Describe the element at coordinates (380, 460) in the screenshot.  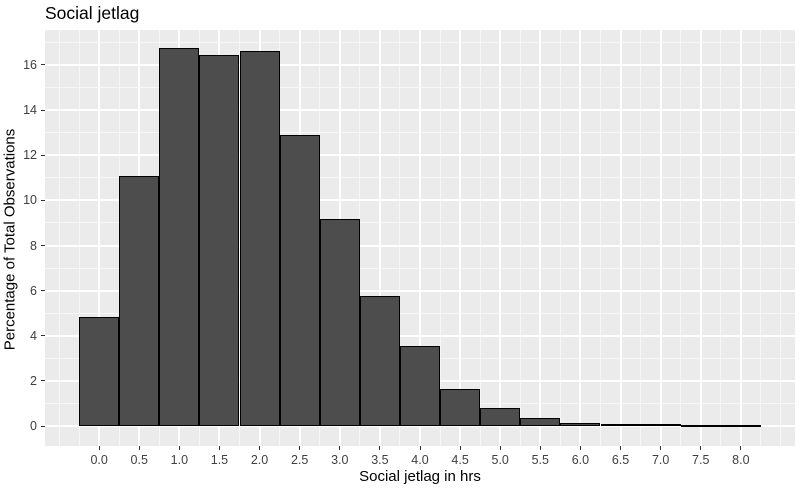
I see `x-tick-label: 3.5` at that location.